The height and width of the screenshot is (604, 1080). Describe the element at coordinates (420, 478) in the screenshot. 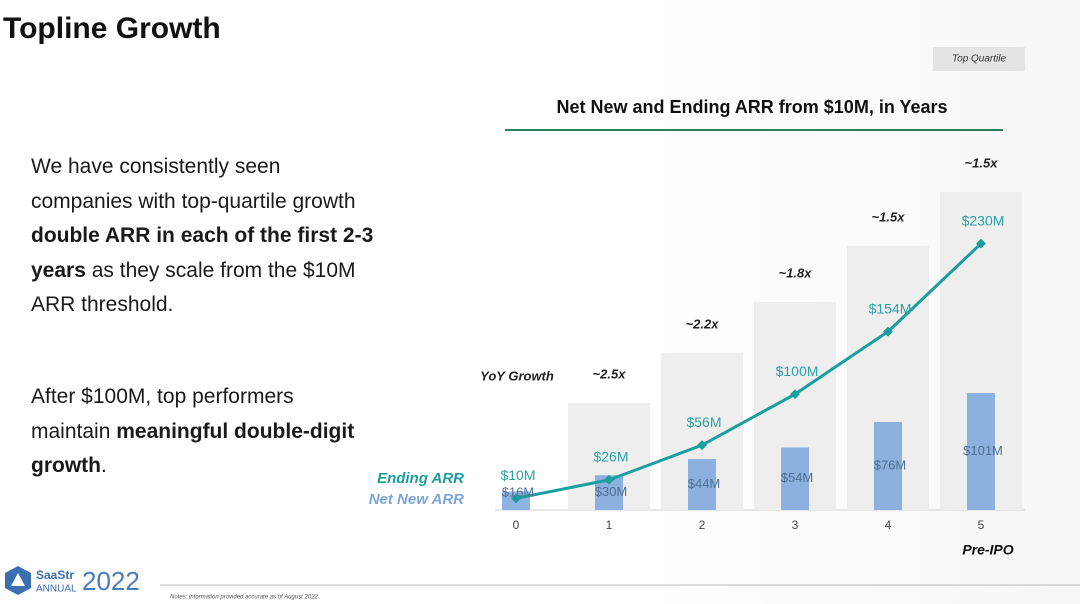

I see `legend-entry: Ending ARR` at that location.